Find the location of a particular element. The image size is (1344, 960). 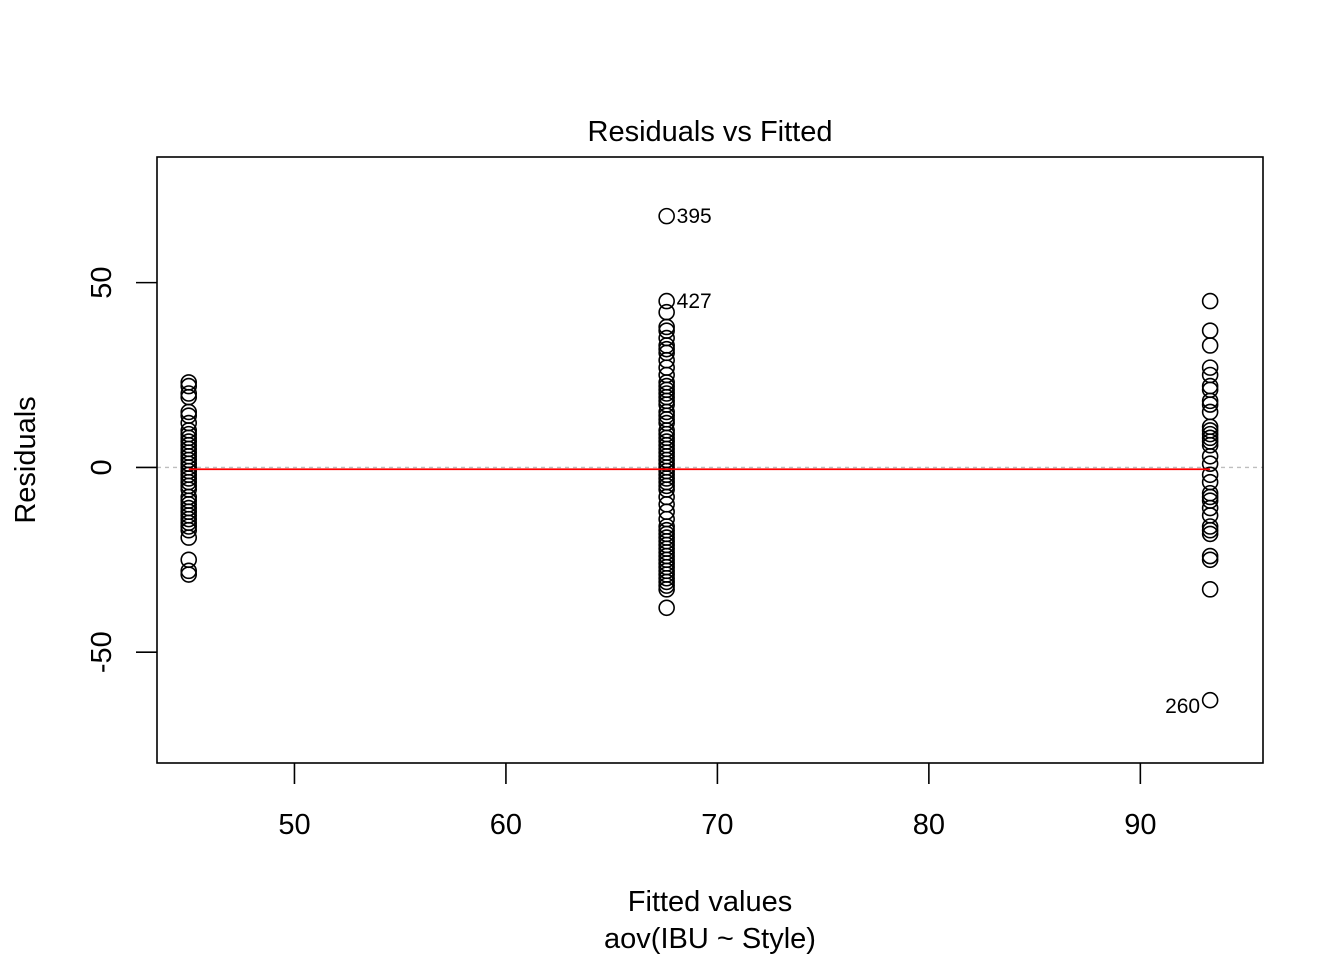

point-label: 427 is located at coordinates (694, 301).